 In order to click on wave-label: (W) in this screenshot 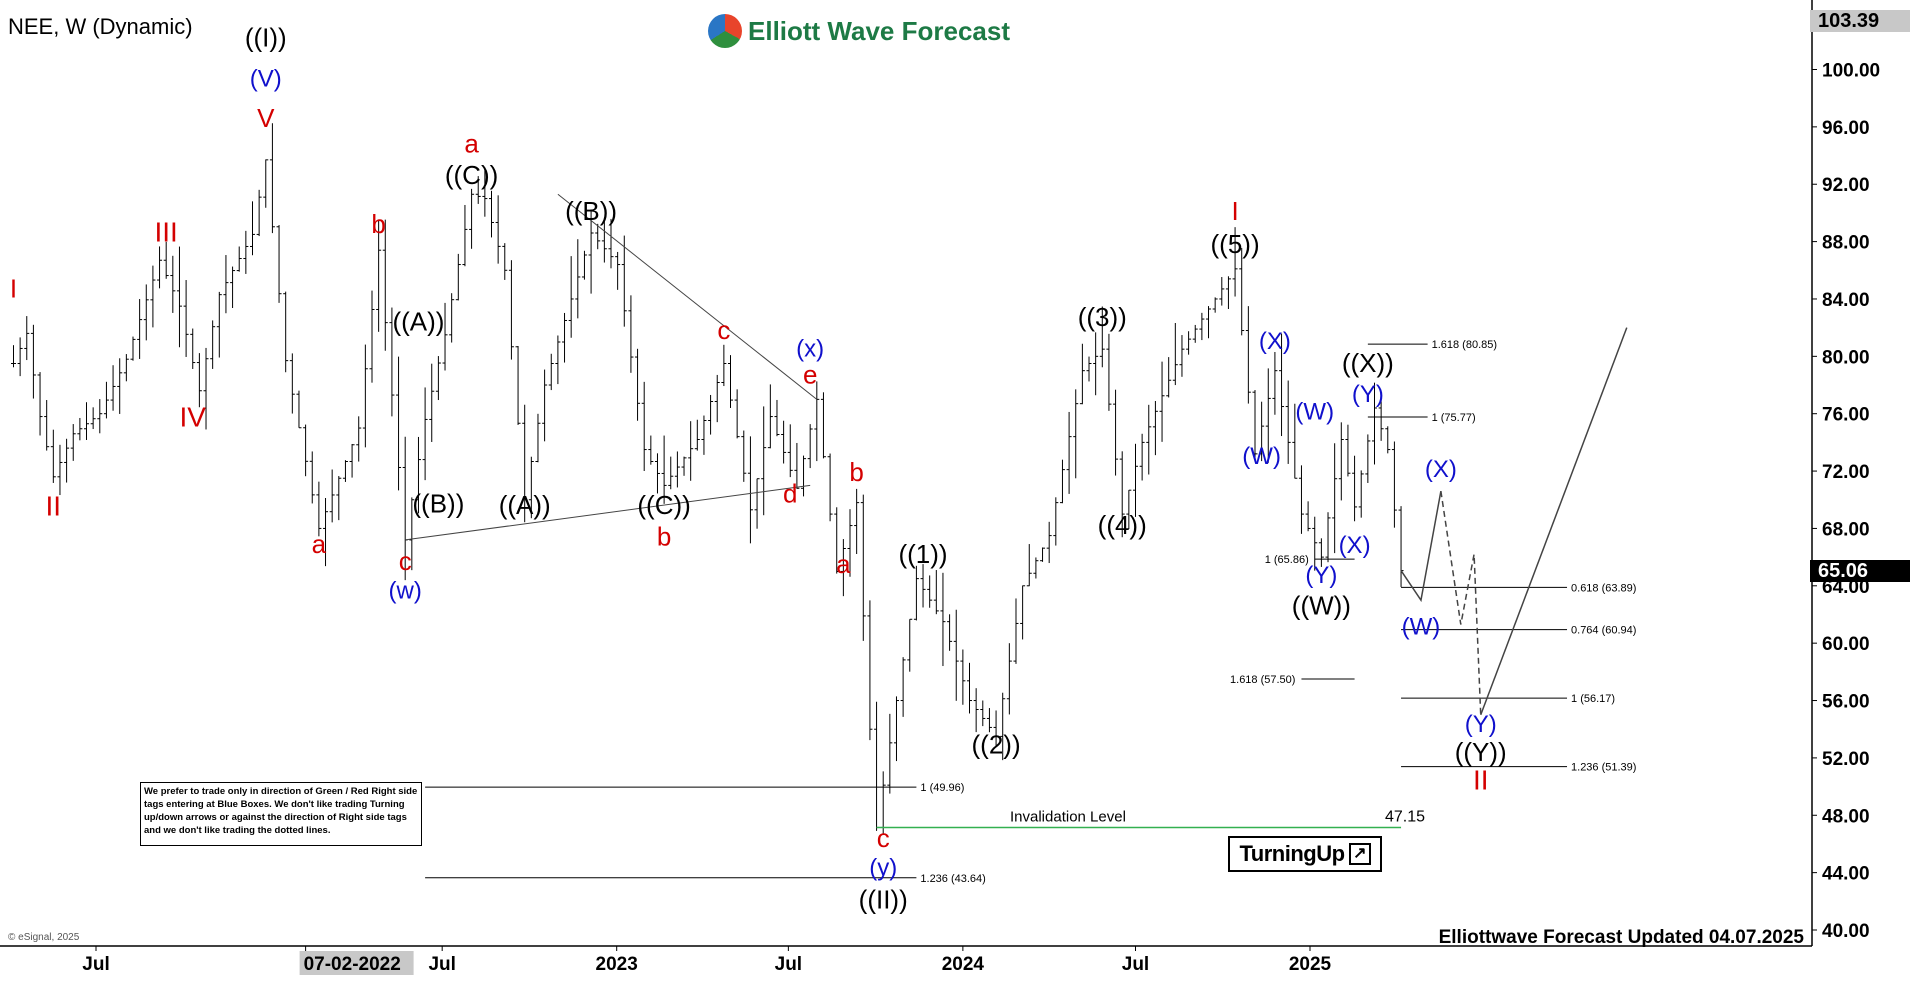, I will do `click(1421, 627)`.